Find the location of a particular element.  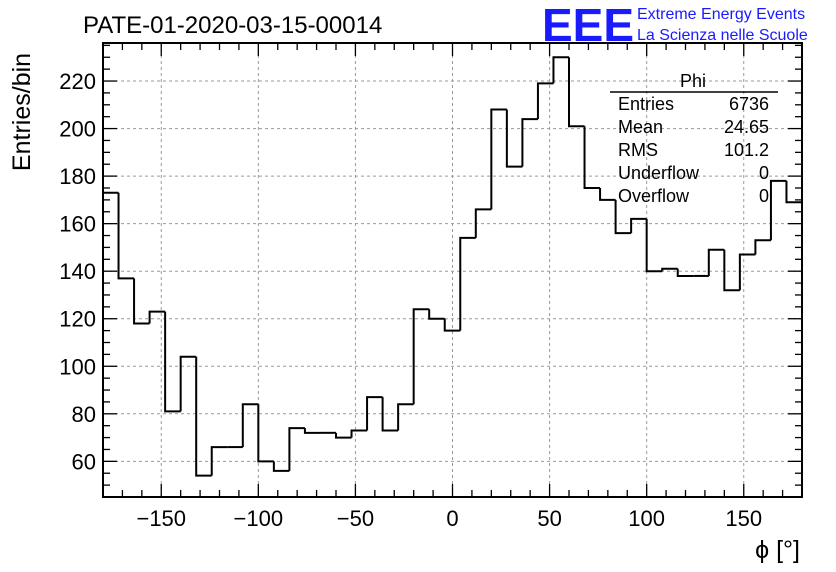

x-tick-label-0: −150 is located at coordinates (161, 518).